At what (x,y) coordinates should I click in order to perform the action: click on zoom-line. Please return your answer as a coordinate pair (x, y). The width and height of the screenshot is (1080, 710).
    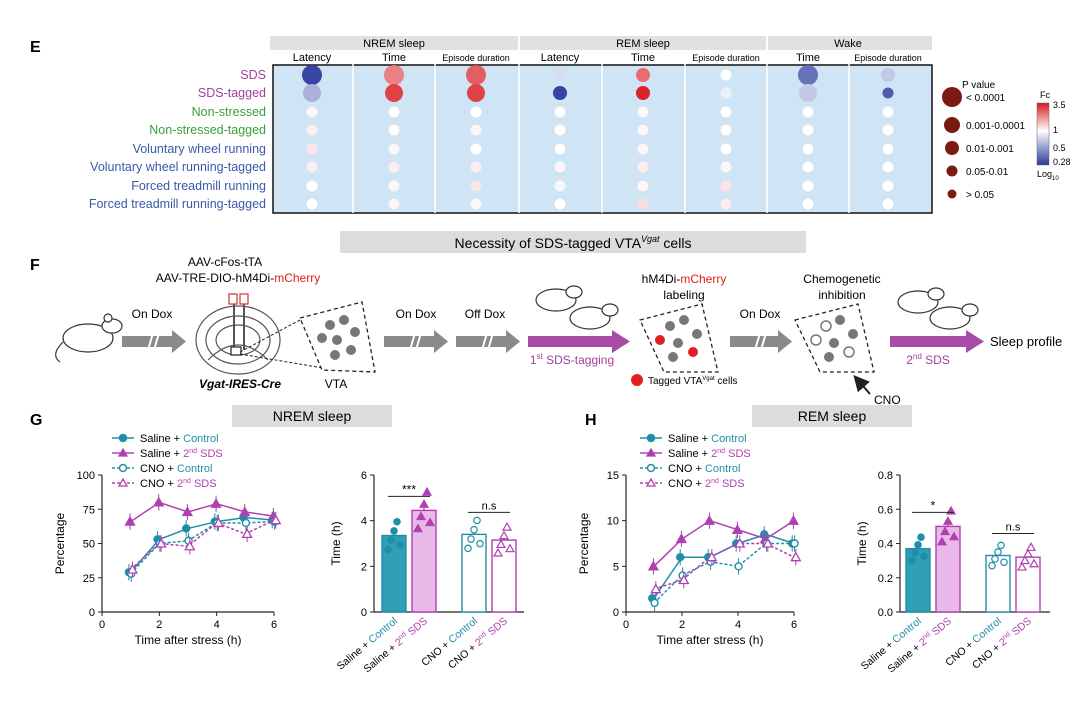
    Looking at the image, I should click on (287, 362).